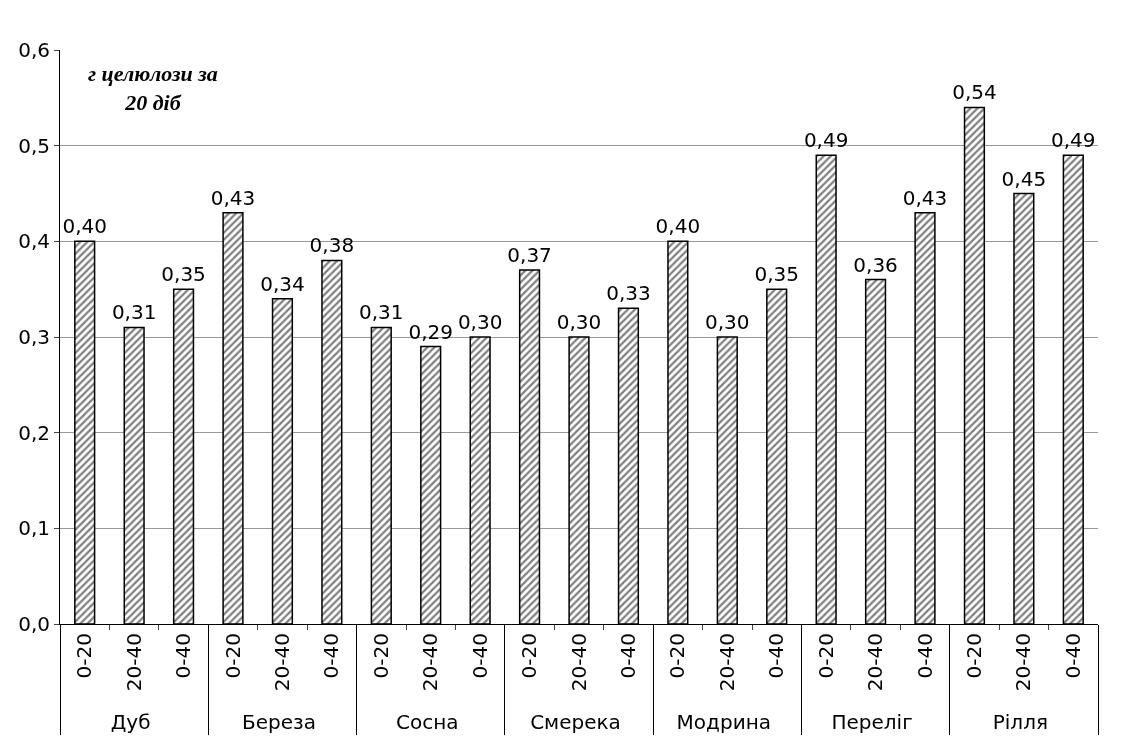  I want to click on text: Рілля, so click(1020, 722).